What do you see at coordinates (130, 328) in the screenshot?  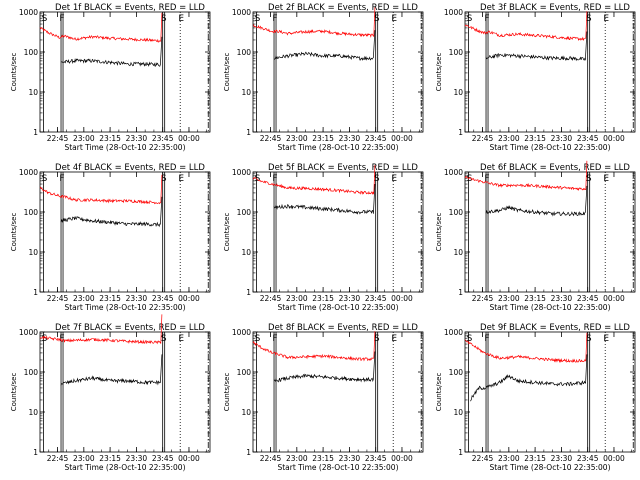 I see `panel-title: Det 7f BLACK = Events, RED = LLD` at bounding box center [130, 328].